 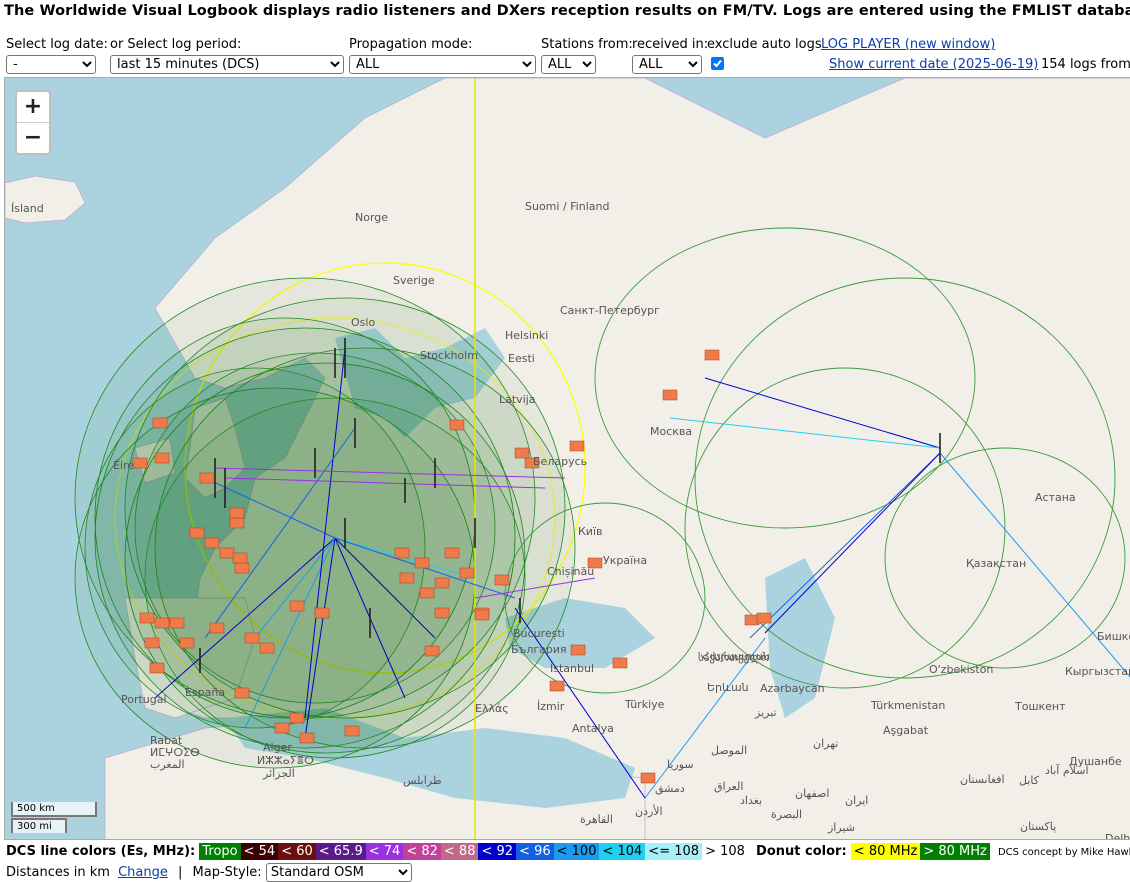 I want to click on iceland-shape, so click(x=45, y=199).